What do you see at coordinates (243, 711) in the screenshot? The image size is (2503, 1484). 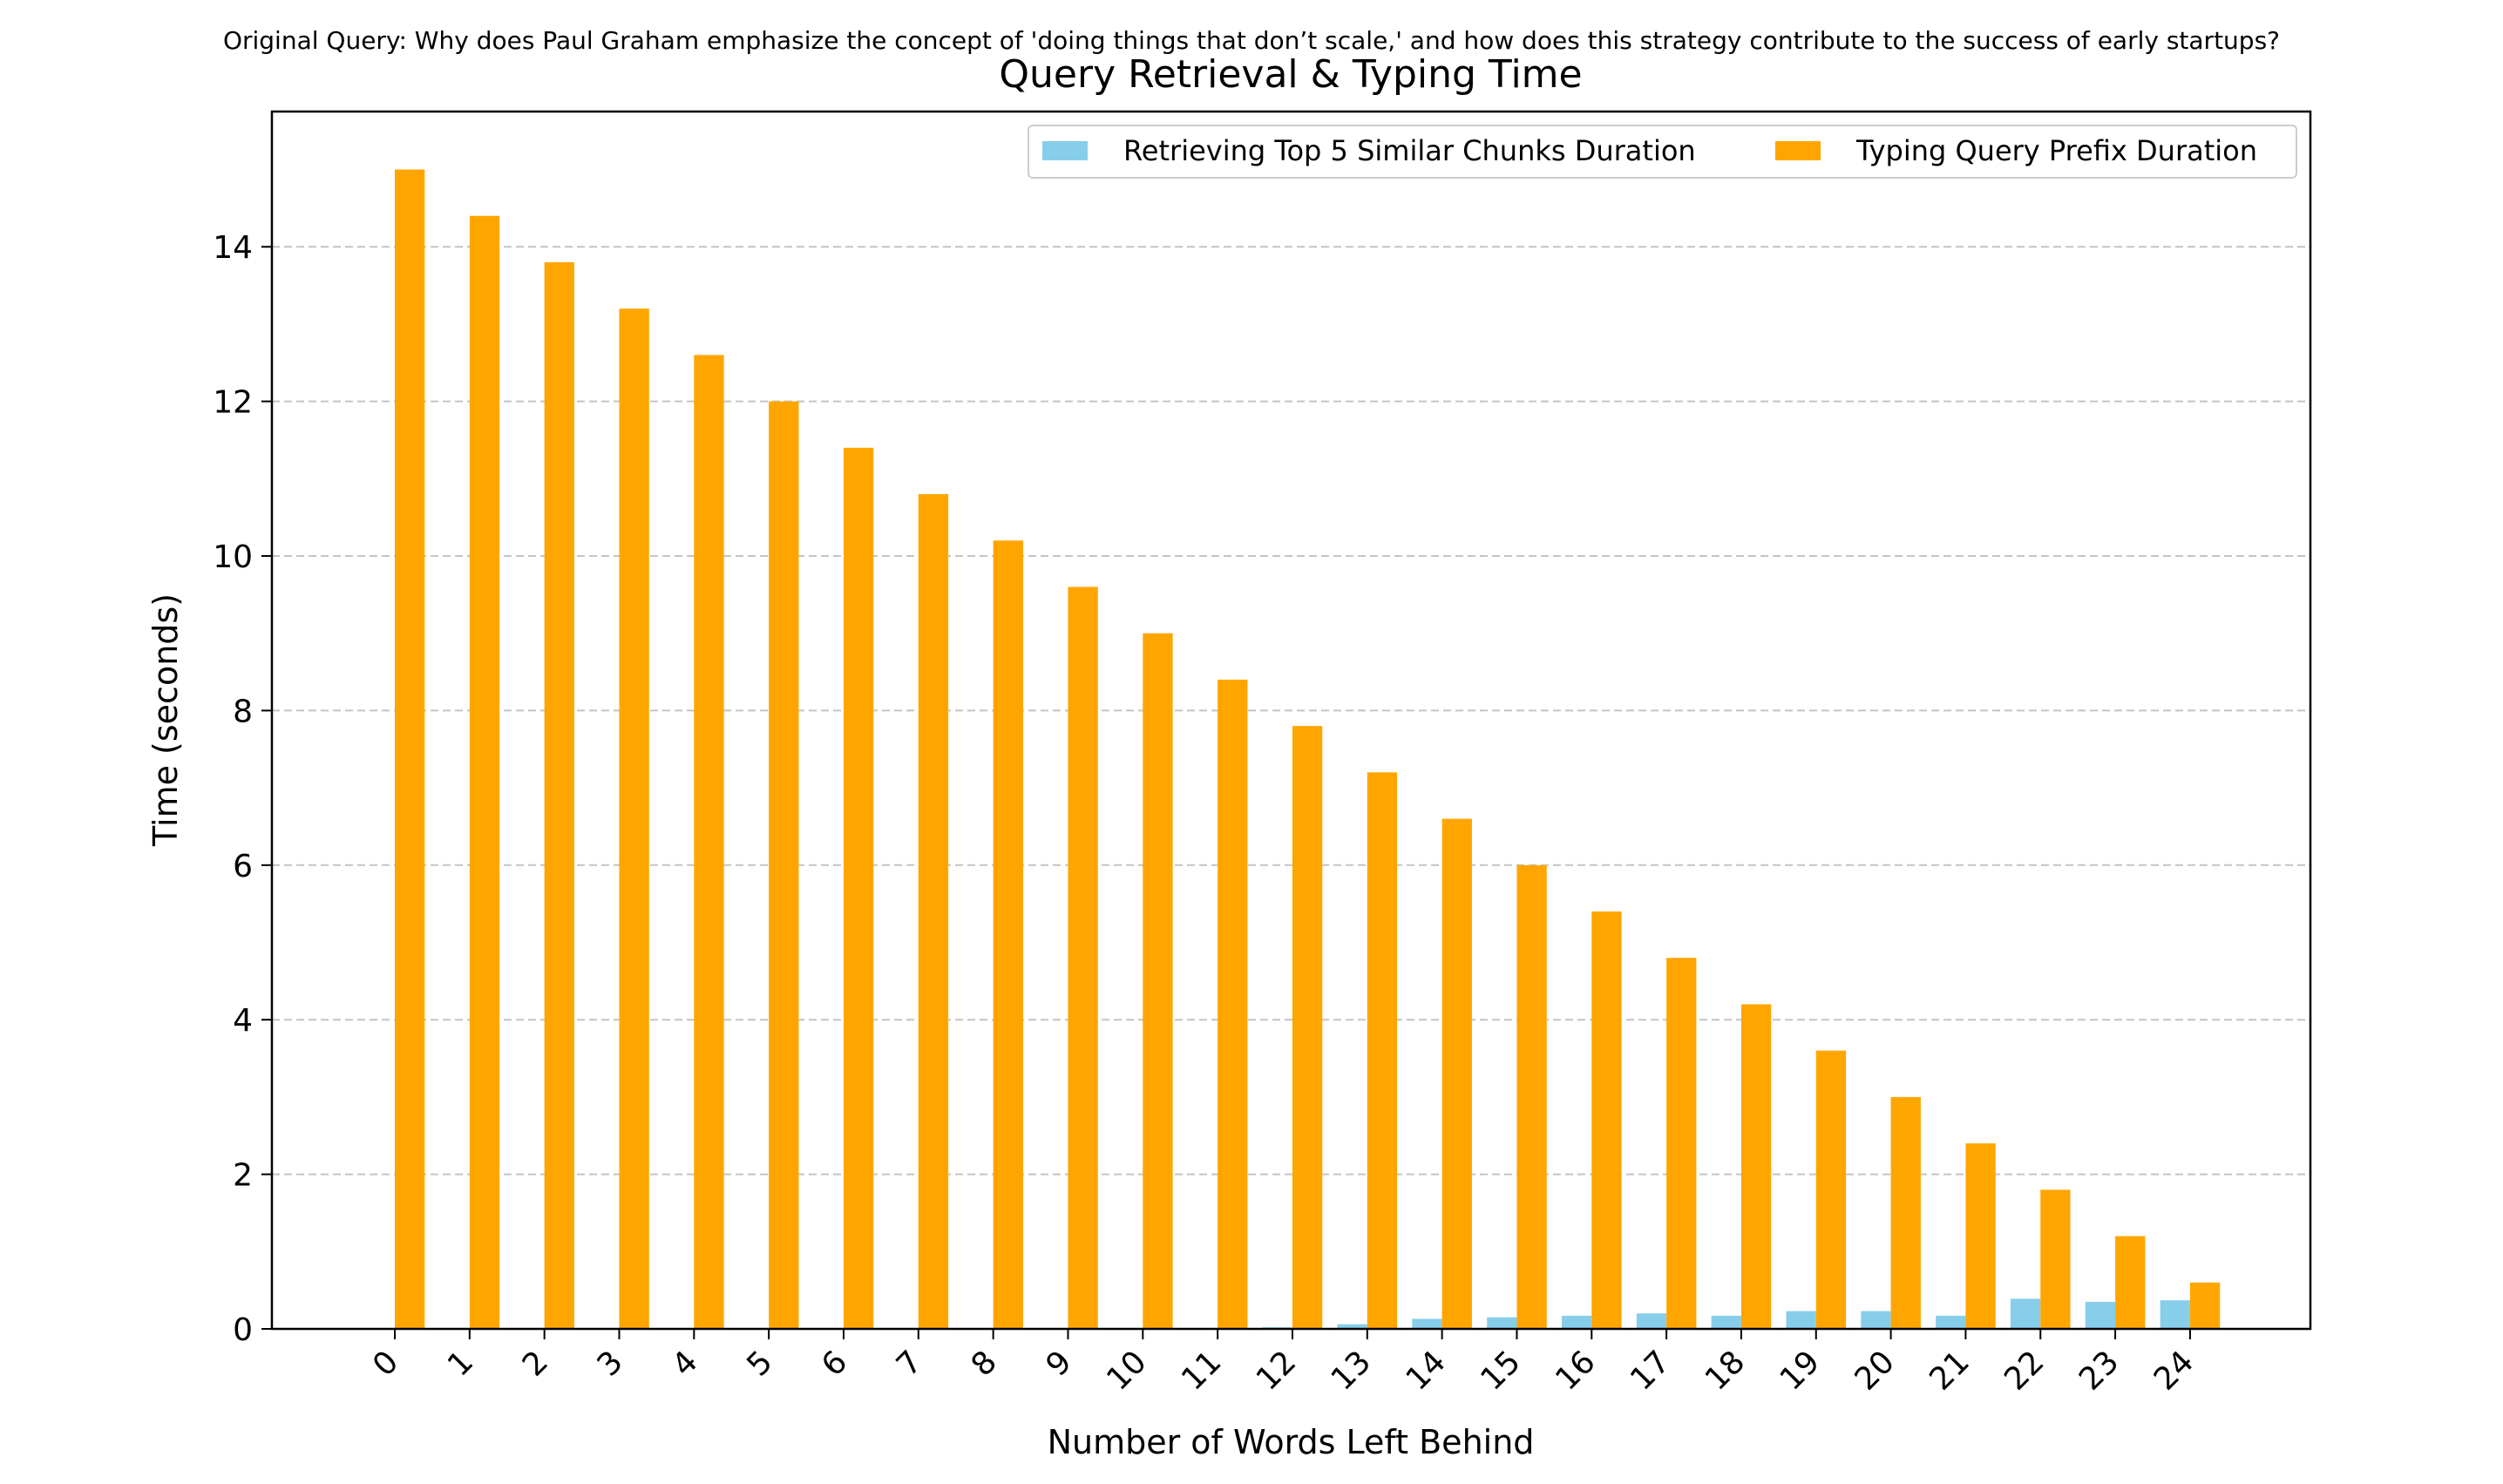 I see `y-tick-label: 8` at bounding box center [243, 711].